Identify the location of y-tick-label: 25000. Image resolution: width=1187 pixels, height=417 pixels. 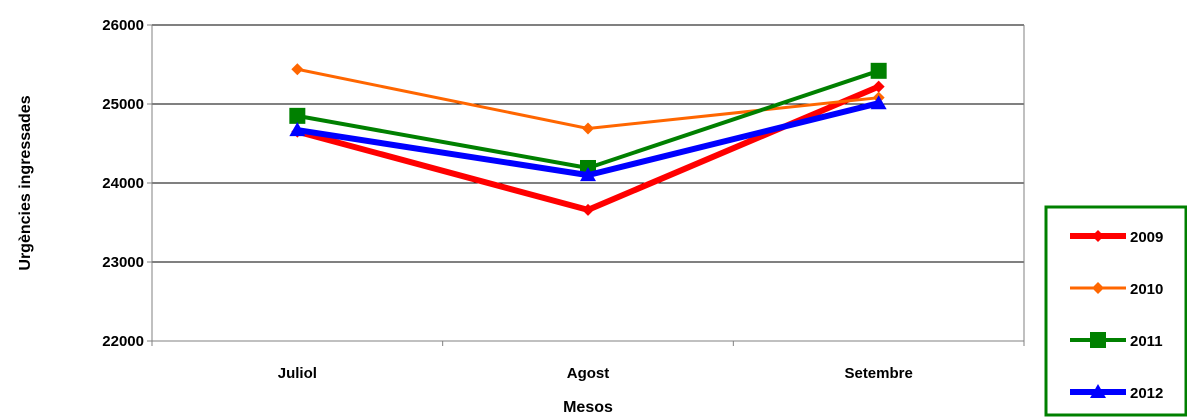
(123, 104).